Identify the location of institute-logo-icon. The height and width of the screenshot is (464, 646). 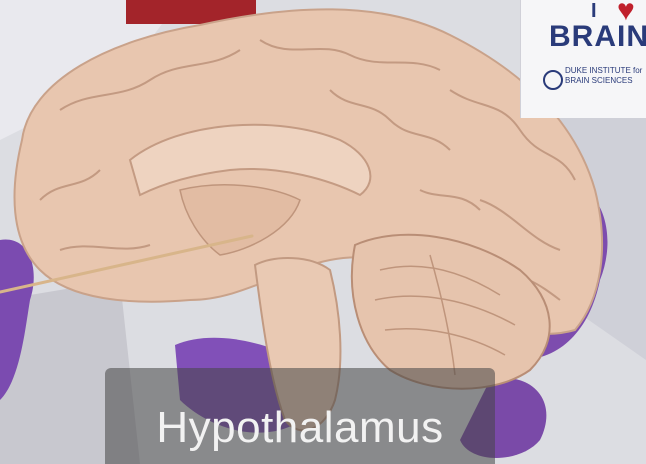
(553, 80).